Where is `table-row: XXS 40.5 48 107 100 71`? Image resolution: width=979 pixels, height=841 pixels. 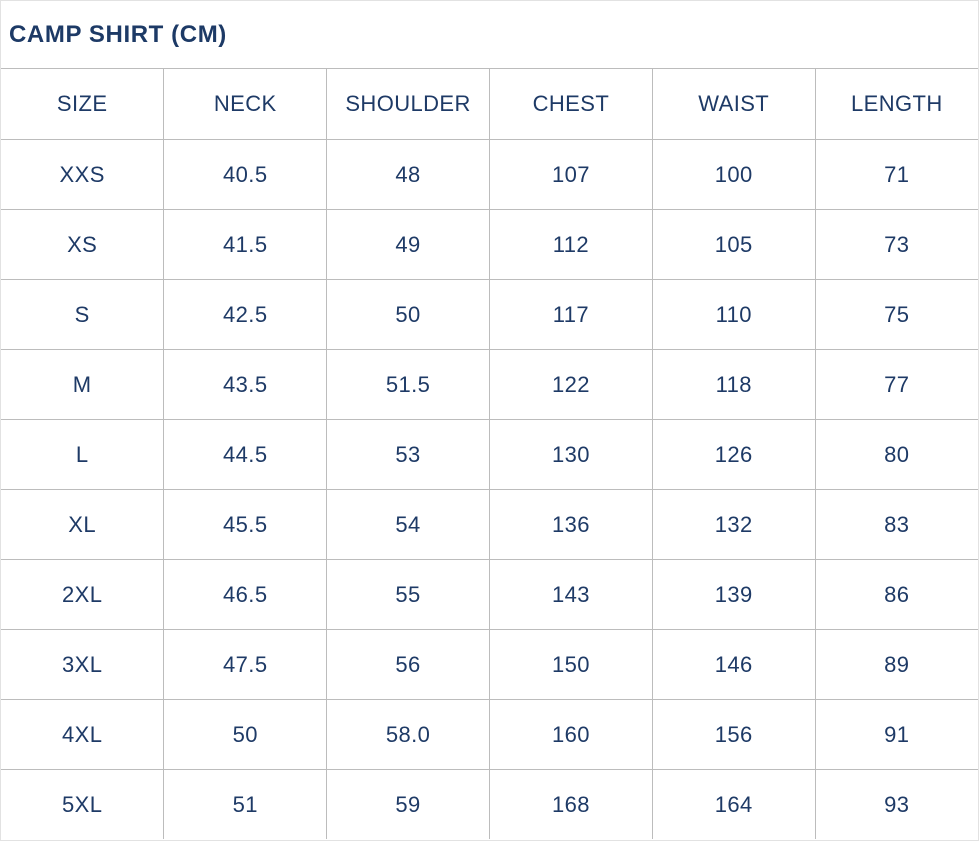 table-row: XXS 40.5 48 107 100 71 is located at coordinates (489, 174).